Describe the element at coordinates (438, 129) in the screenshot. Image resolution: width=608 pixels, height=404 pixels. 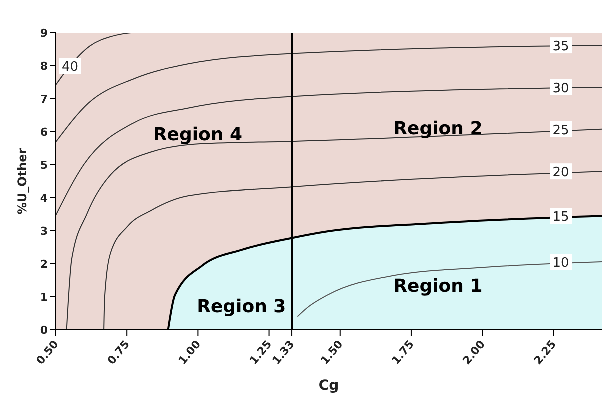
I see `annotation: Region 2` at that location.